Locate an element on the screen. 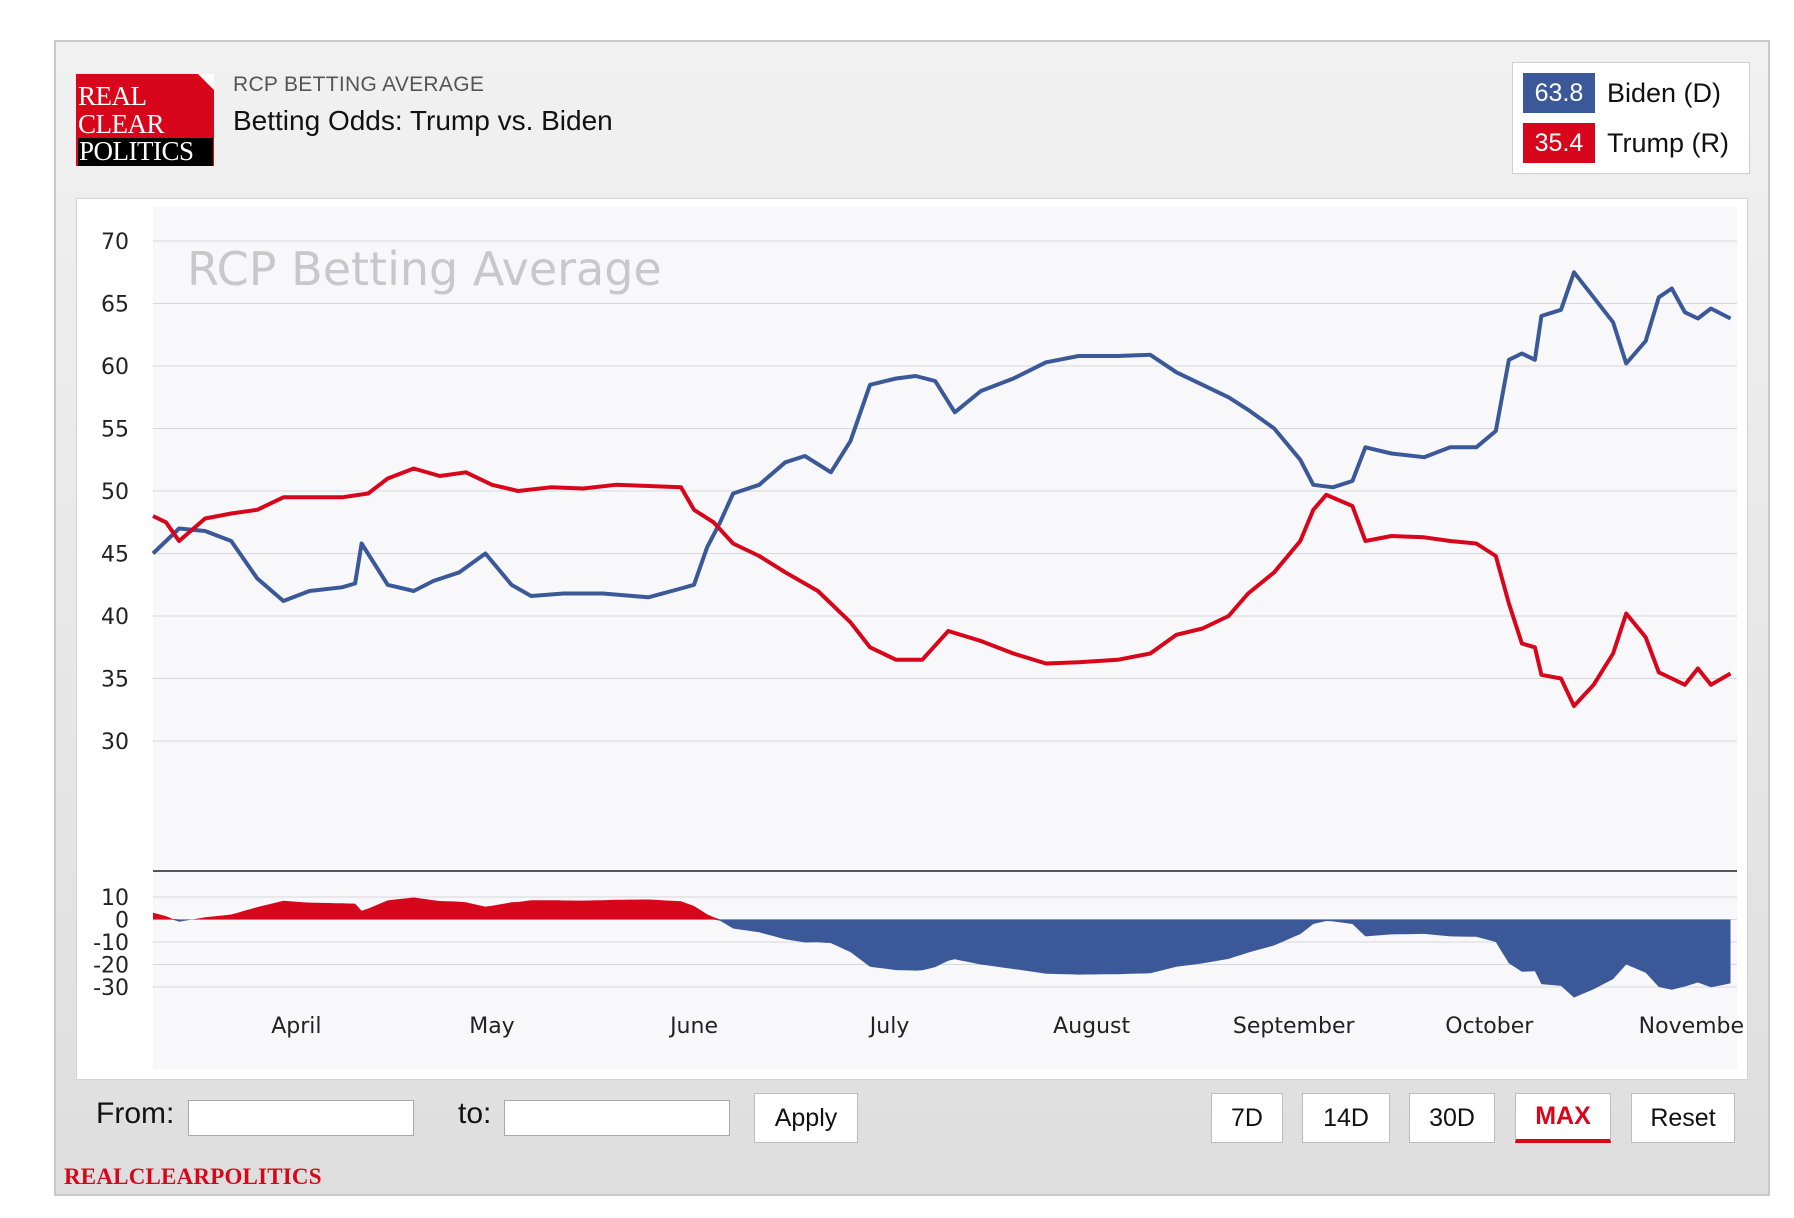 Image resolution: width=1794 pixels, height=1218 pixels. y-tick-label: 70 is located at coordinates (115, 242).